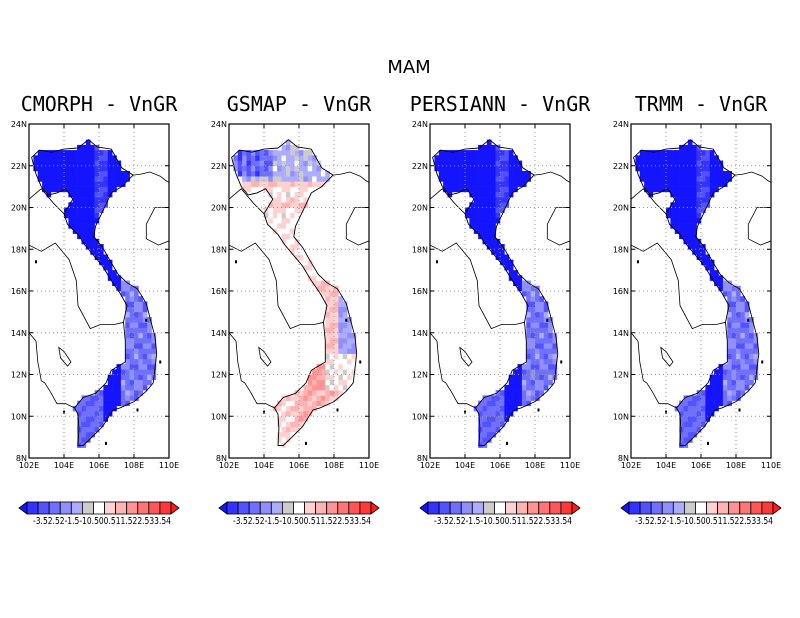  What do you see at coordinates (639, 358) in the screenshot?
I see `border-line` at bounding box center [639, 358].